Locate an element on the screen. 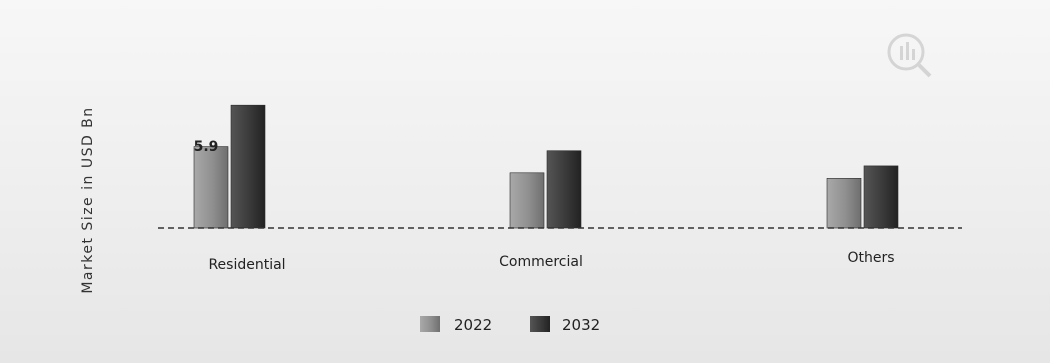 The width and height of the screenshot is (1050, 363). mrfr-logo-icon is located at coordinates (909, 55).